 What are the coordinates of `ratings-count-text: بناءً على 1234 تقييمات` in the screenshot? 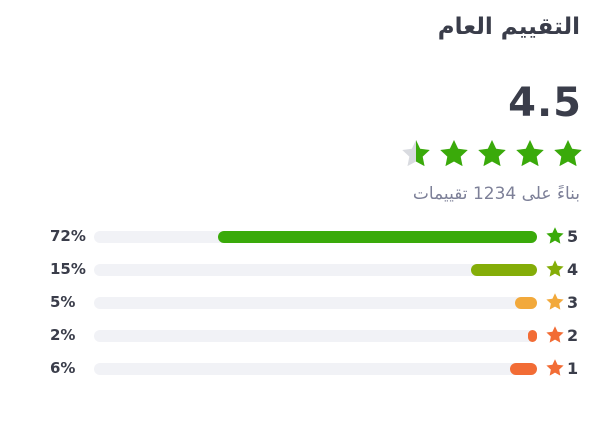 It's located at (496, 194).